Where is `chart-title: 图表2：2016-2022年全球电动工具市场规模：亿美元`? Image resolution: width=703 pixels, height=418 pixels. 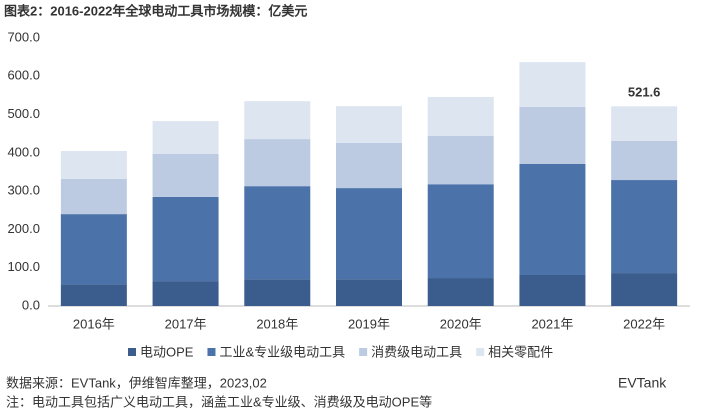 chart-title: 图表2：2016-2022年全球电动工具市场规模：亿美元 is located at coordinates (155, 10).